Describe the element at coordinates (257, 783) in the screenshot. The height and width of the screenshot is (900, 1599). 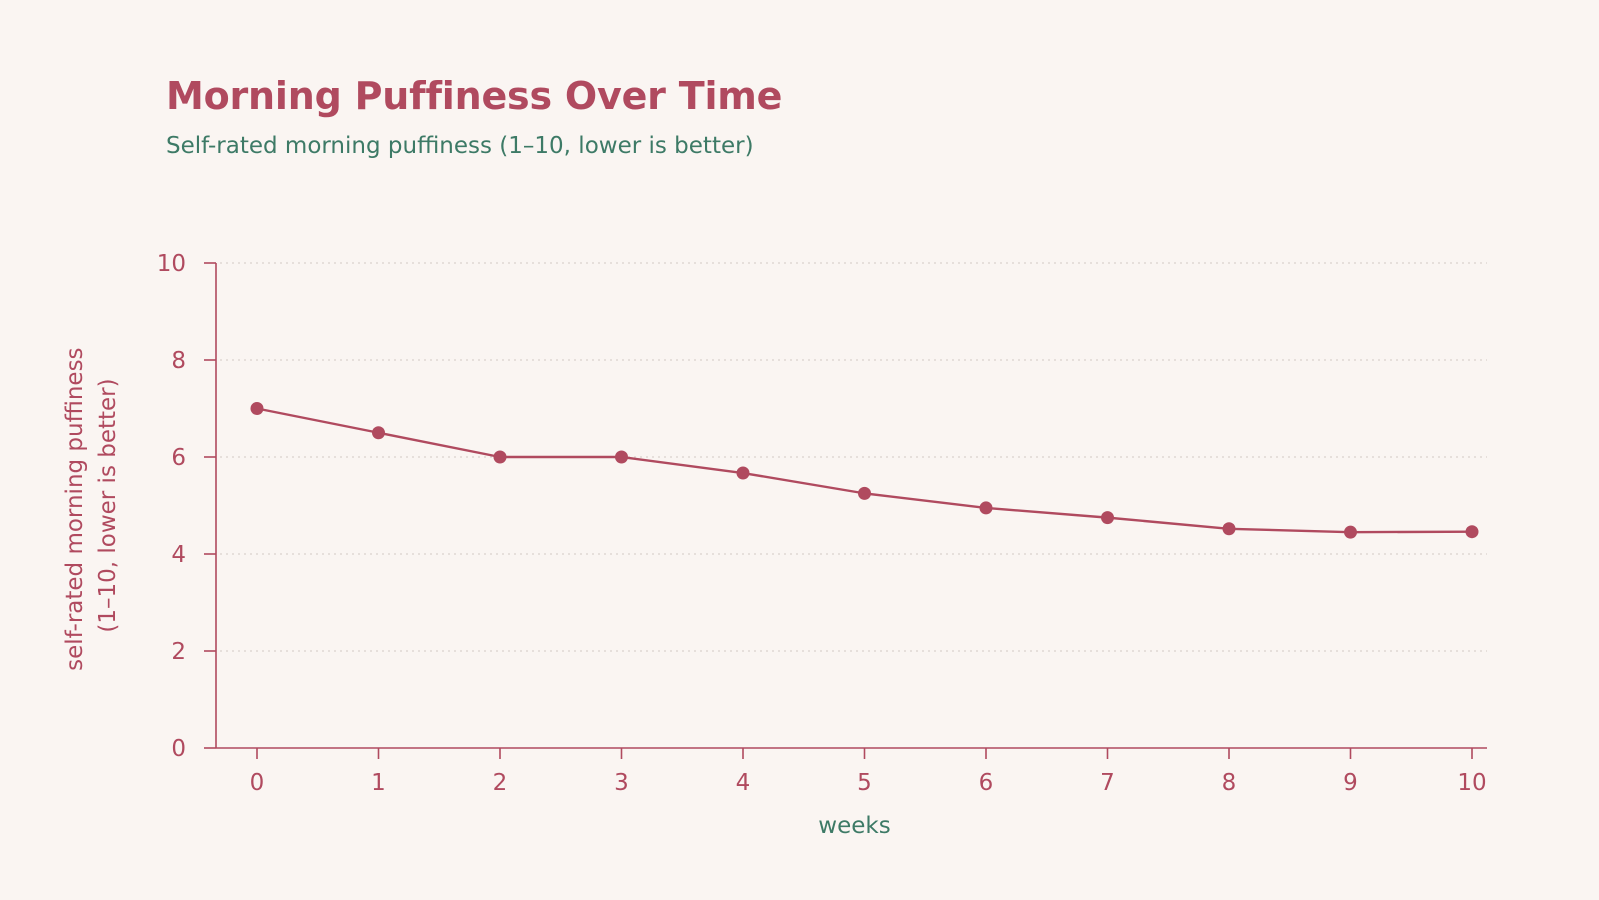
I see `x-tick-label: 0` at that location.